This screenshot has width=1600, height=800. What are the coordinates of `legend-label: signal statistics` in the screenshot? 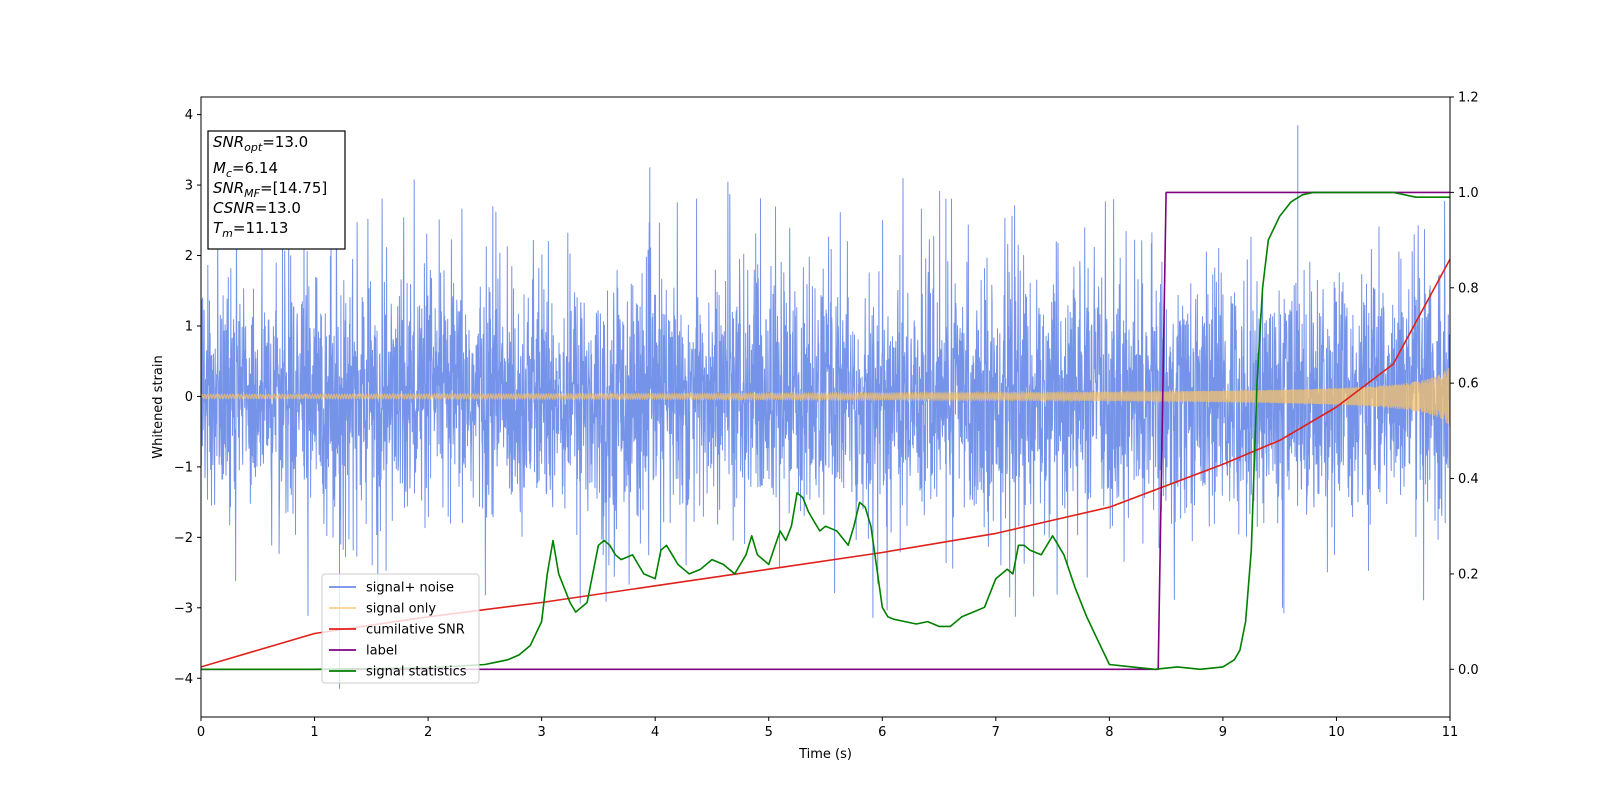 It's located at (416, 672).